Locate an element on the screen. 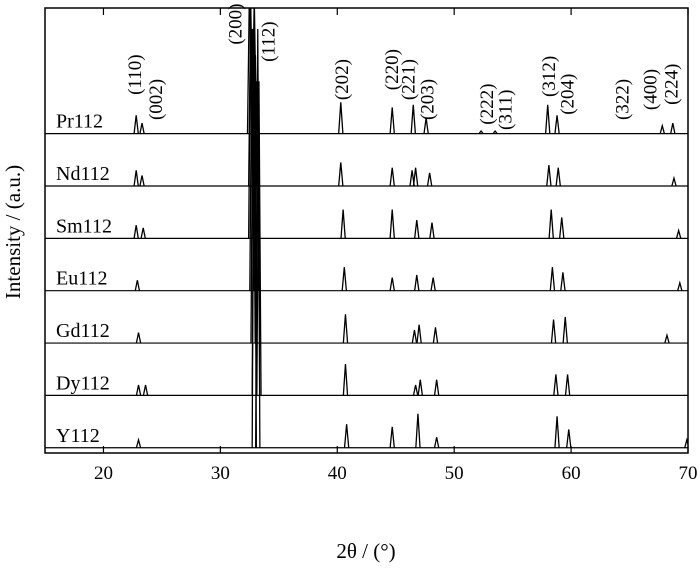 The image size is (700, 569). x-tick-label: 30 is located at coordinates (220, 473).